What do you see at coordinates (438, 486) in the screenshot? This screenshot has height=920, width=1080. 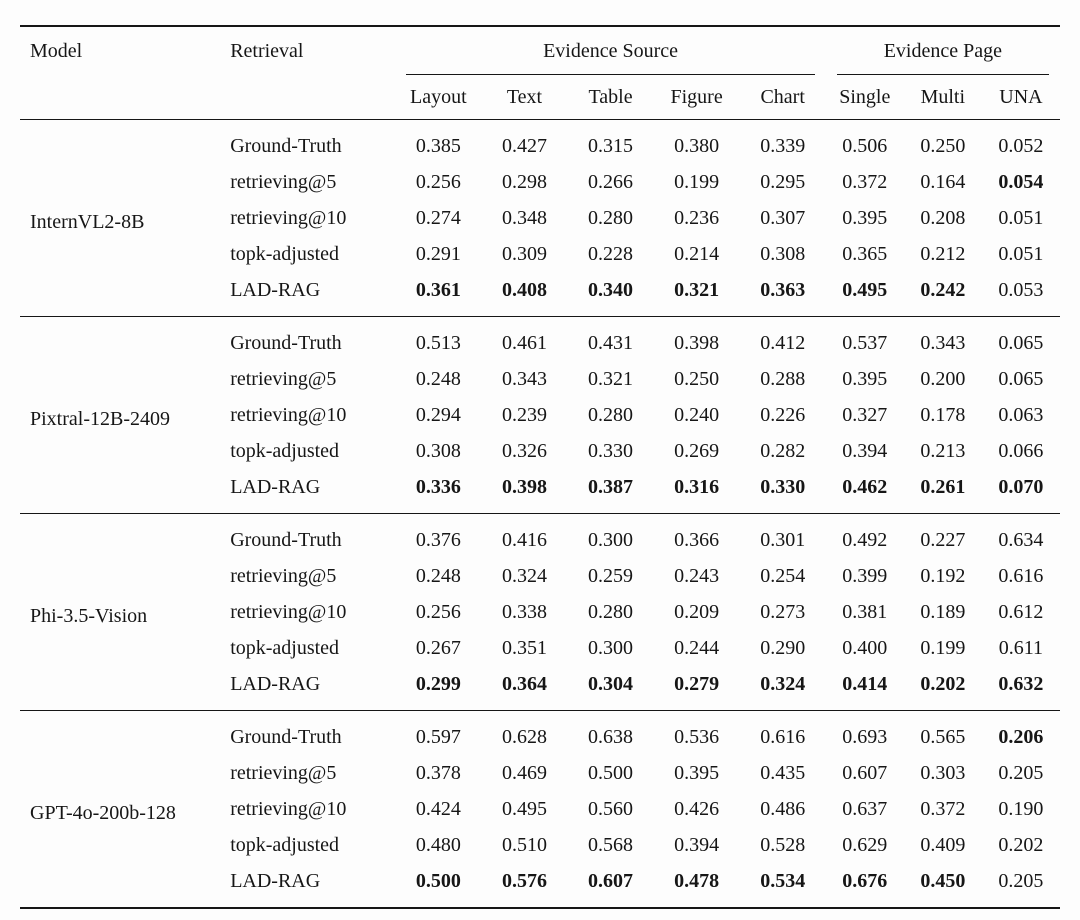 I see `metric-value-cell: 0.336` at bounding box center [438, 486].